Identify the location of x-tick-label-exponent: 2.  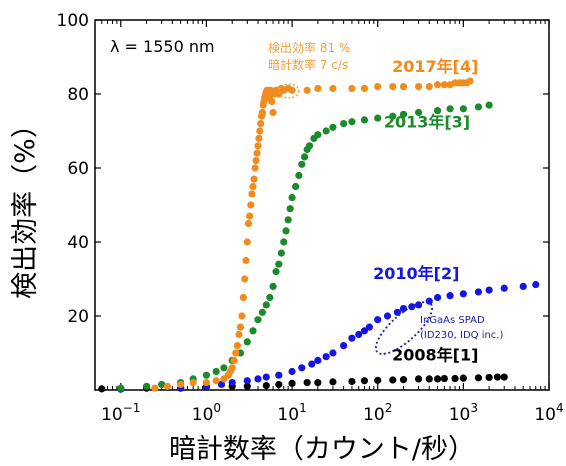
(389, 408).